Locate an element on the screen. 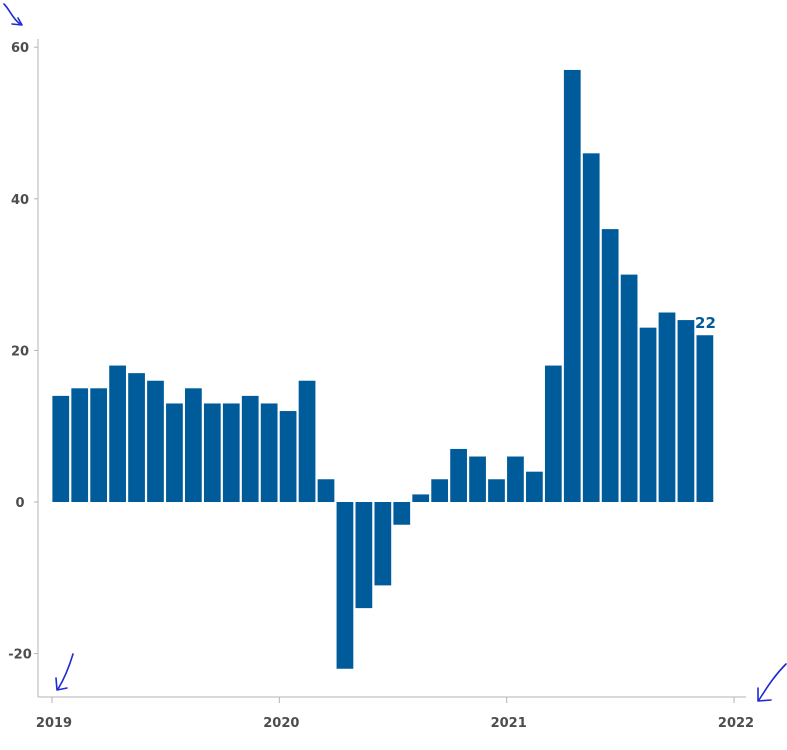 The image size is (787, 750). y-tick-label: 20 is located at coordinates (20, 351).